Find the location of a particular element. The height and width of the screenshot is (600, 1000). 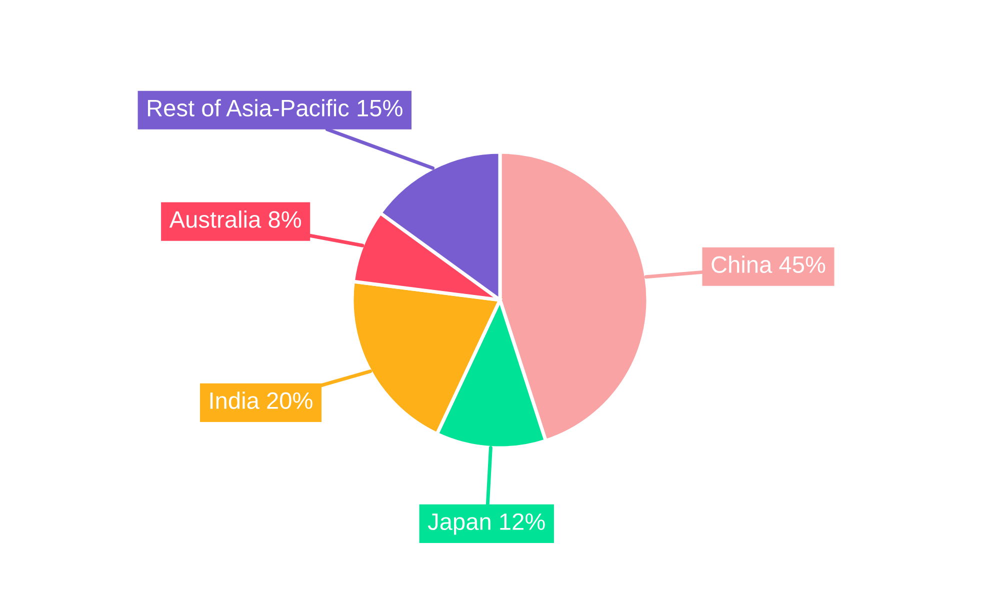

slice-label: Australia 8% is located at coordinates (235, 219).